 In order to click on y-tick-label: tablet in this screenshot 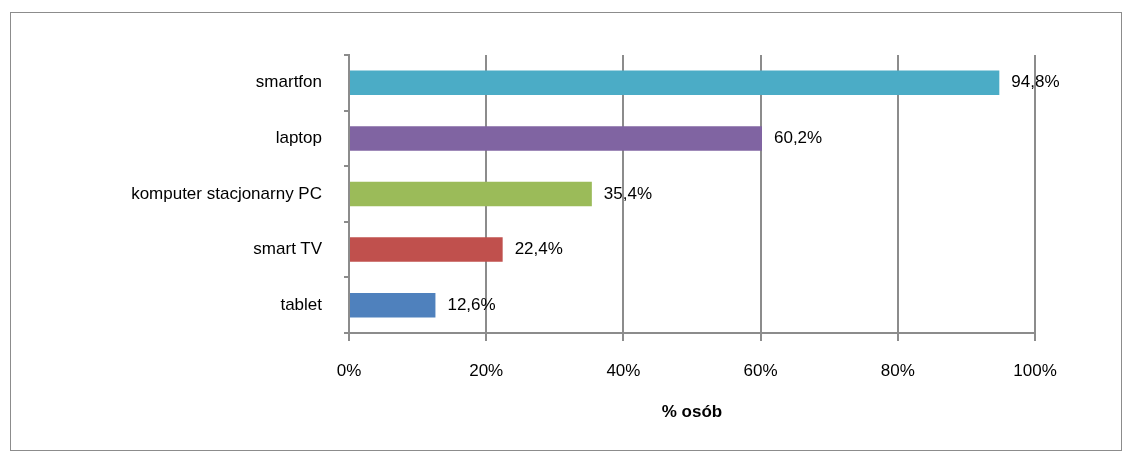, I will do `click(301, 304)`.